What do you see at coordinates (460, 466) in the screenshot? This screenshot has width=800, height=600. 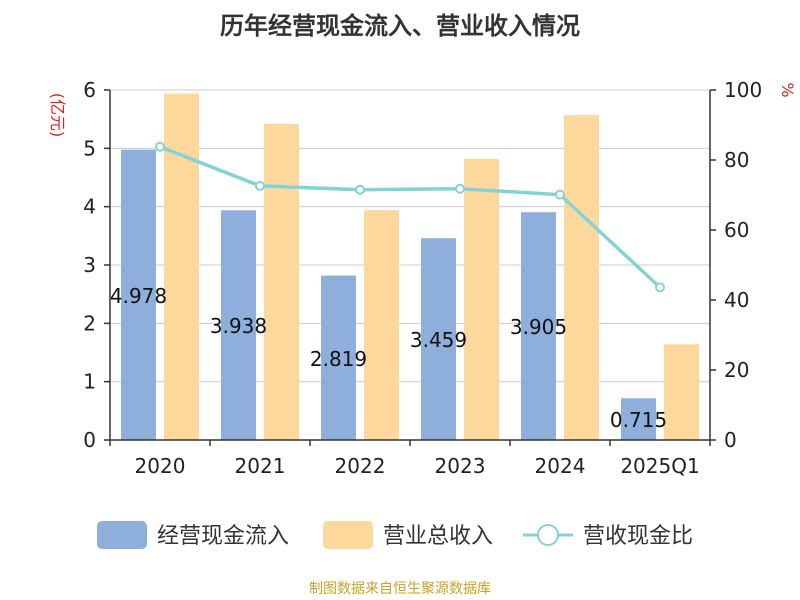 I see `x-tick-label: 2023` at bounding box center [460, 466].